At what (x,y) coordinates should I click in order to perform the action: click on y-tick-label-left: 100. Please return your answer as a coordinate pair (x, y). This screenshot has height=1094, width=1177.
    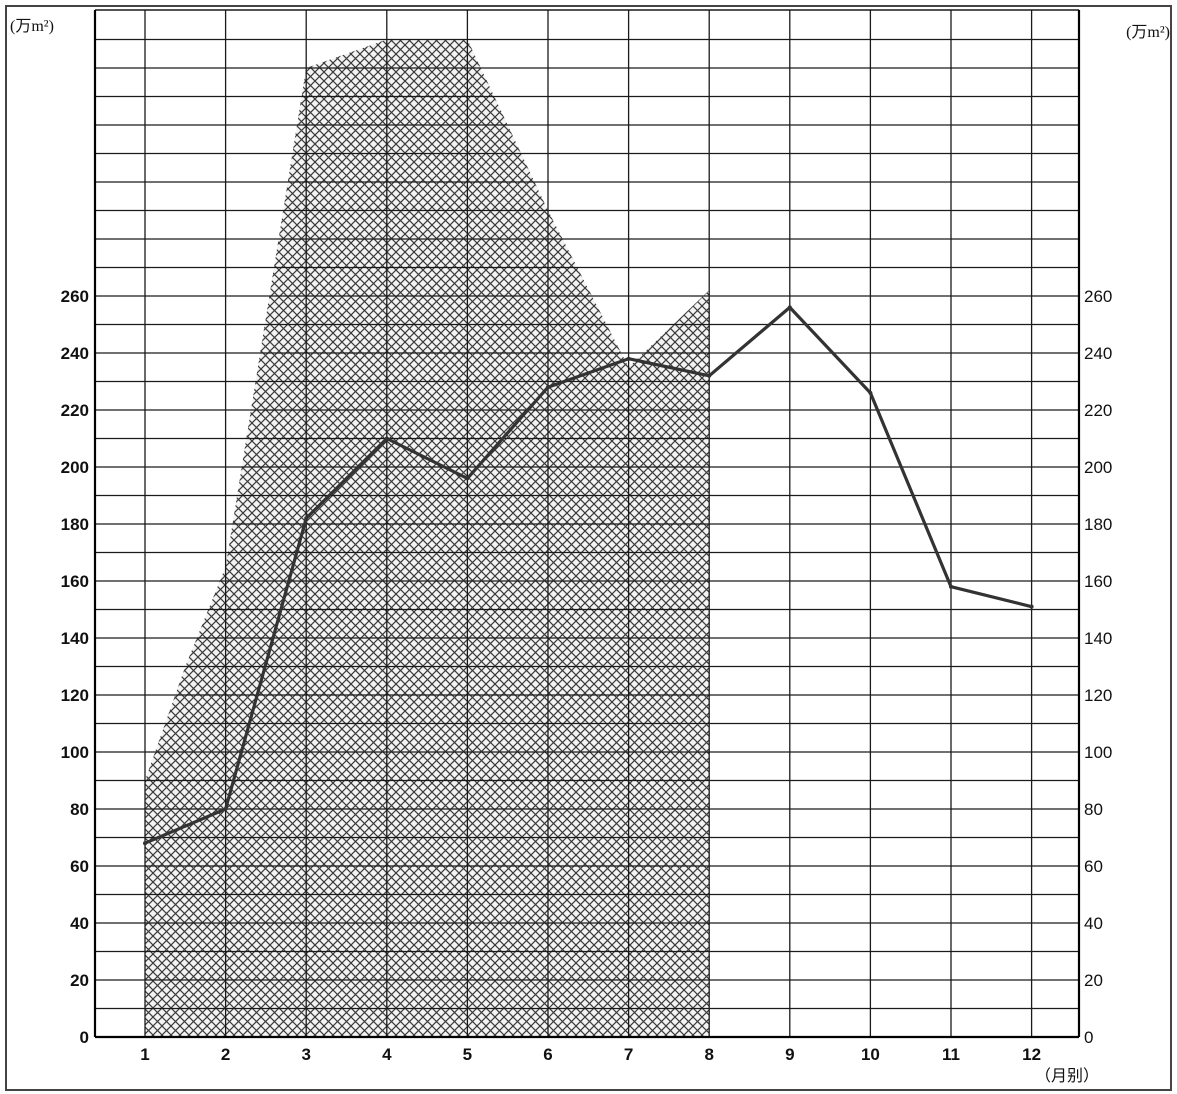
    Looking at the image, I should click on (75, 752).